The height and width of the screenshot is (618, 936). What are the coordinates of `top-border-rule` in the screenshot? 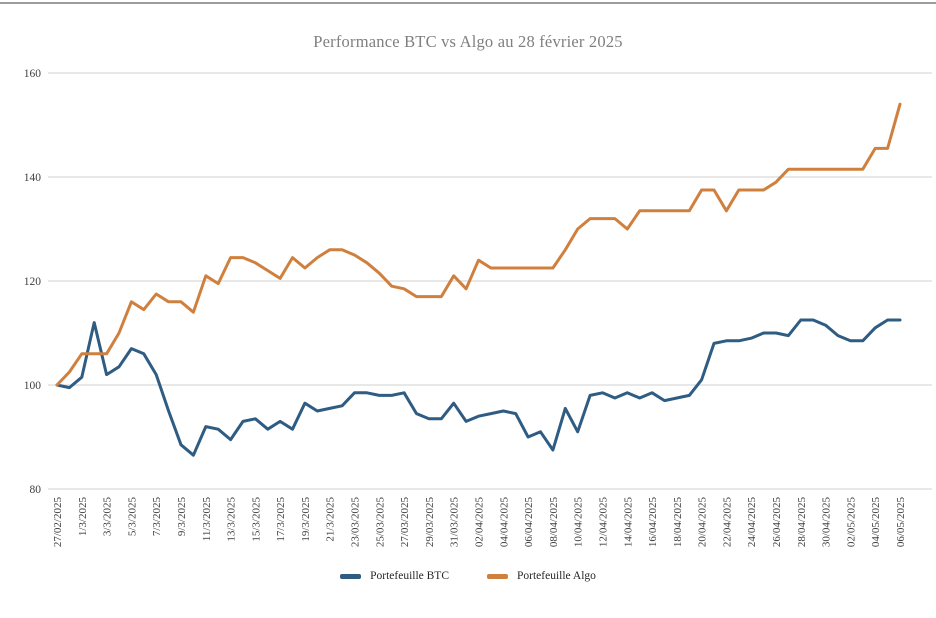 It's located at (468, 3).